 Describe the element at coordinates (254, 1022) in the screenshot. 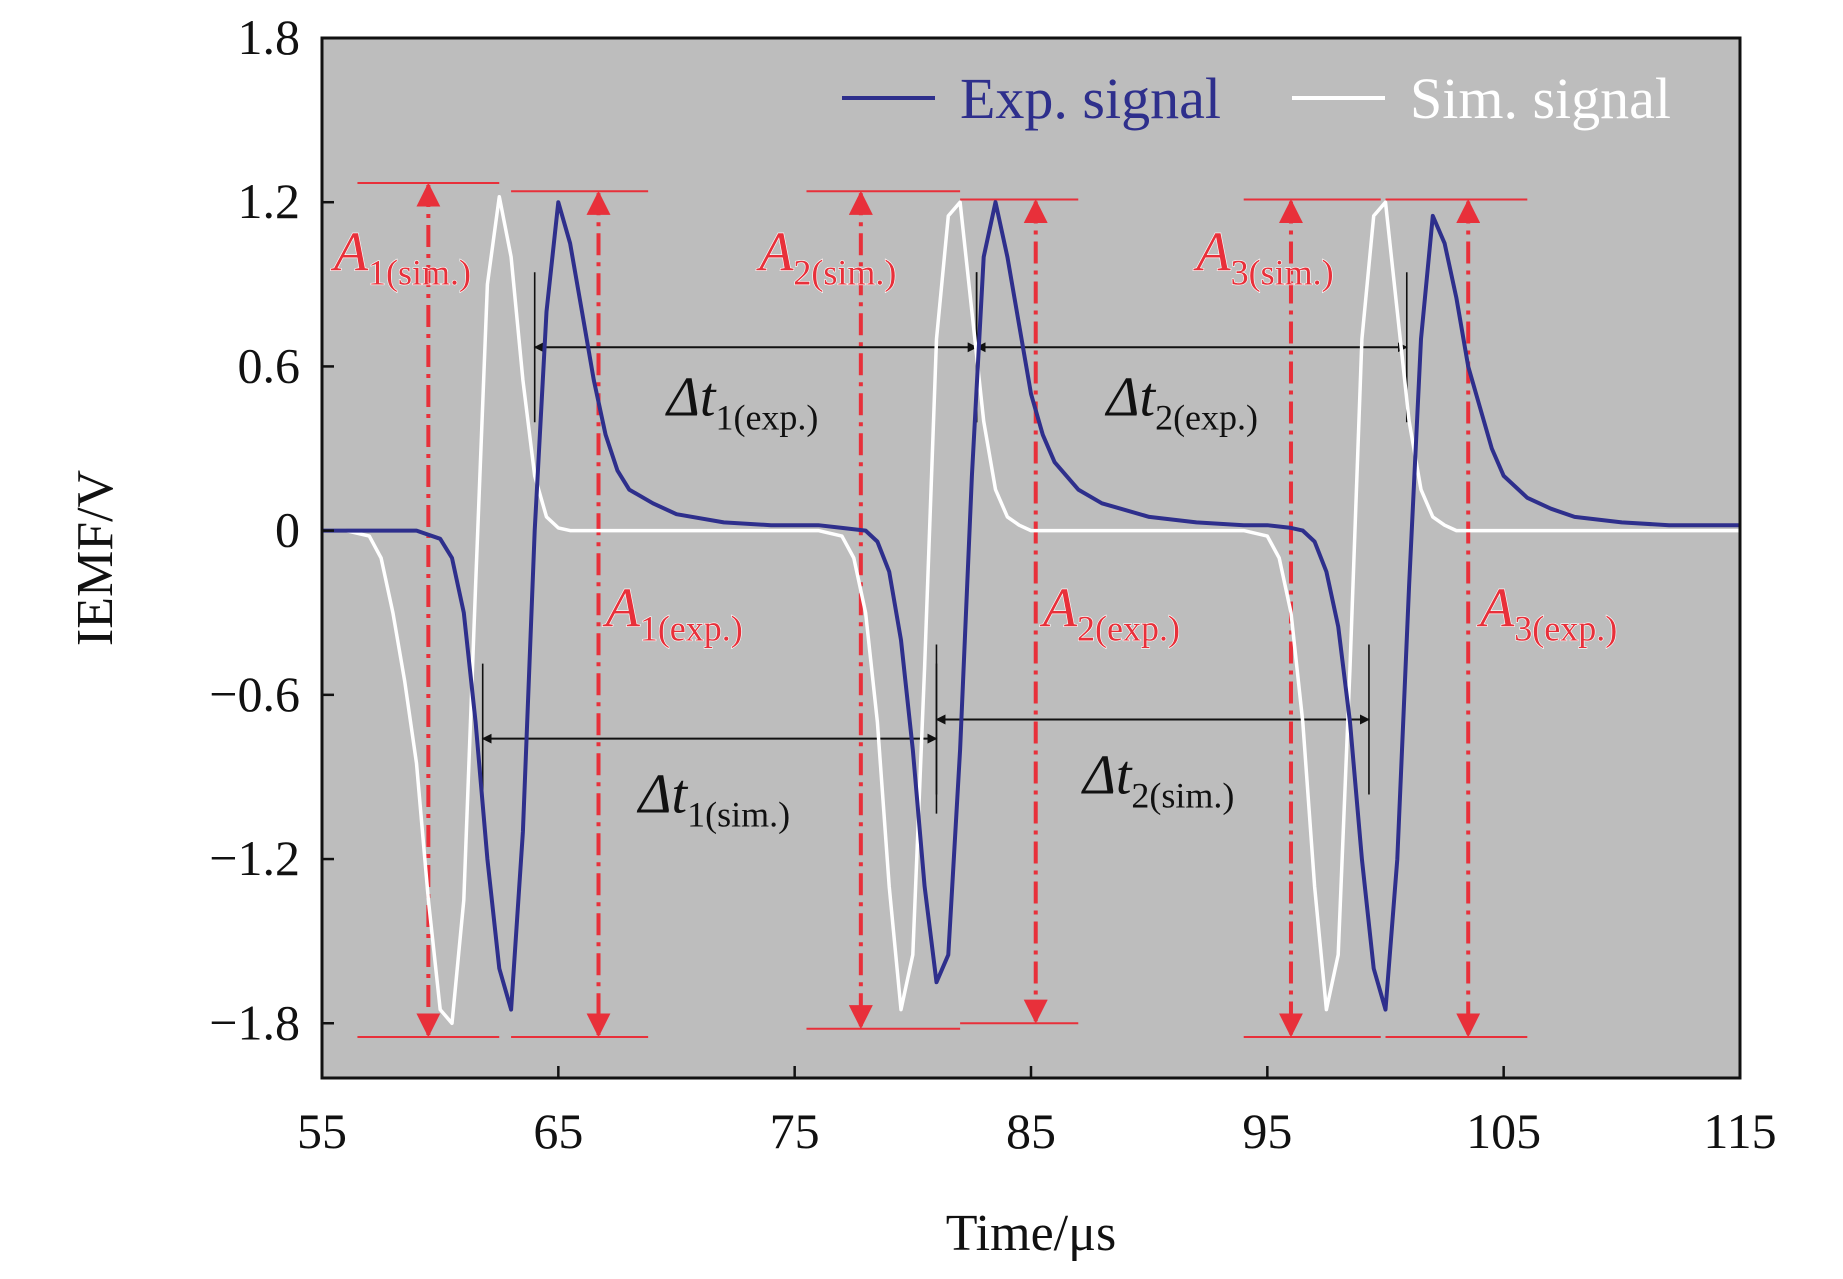

I see `y-tick-label: −1.8` at that location.